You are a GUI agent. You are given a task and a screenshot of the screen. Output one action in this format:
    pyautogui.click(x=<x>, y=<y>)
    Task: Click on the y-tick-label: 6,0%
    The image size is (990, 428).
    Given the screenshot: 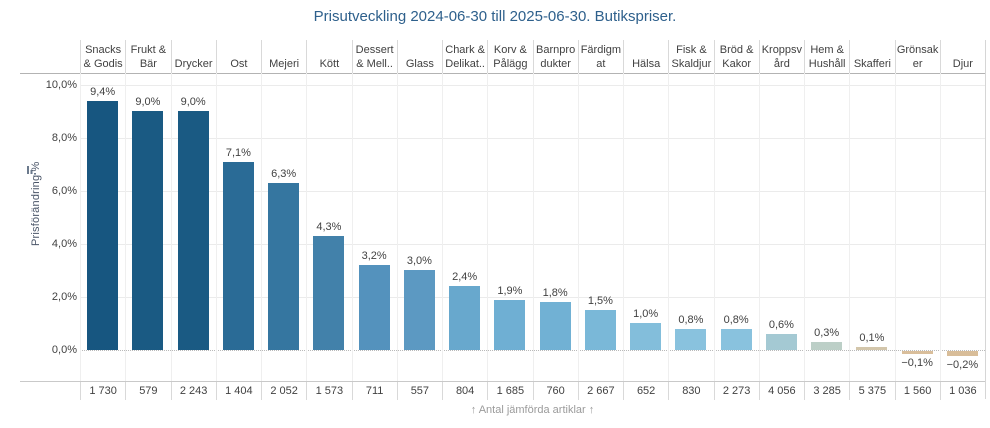 What is the action you would take?
    pyautogui.click(x=64, y=191)
    